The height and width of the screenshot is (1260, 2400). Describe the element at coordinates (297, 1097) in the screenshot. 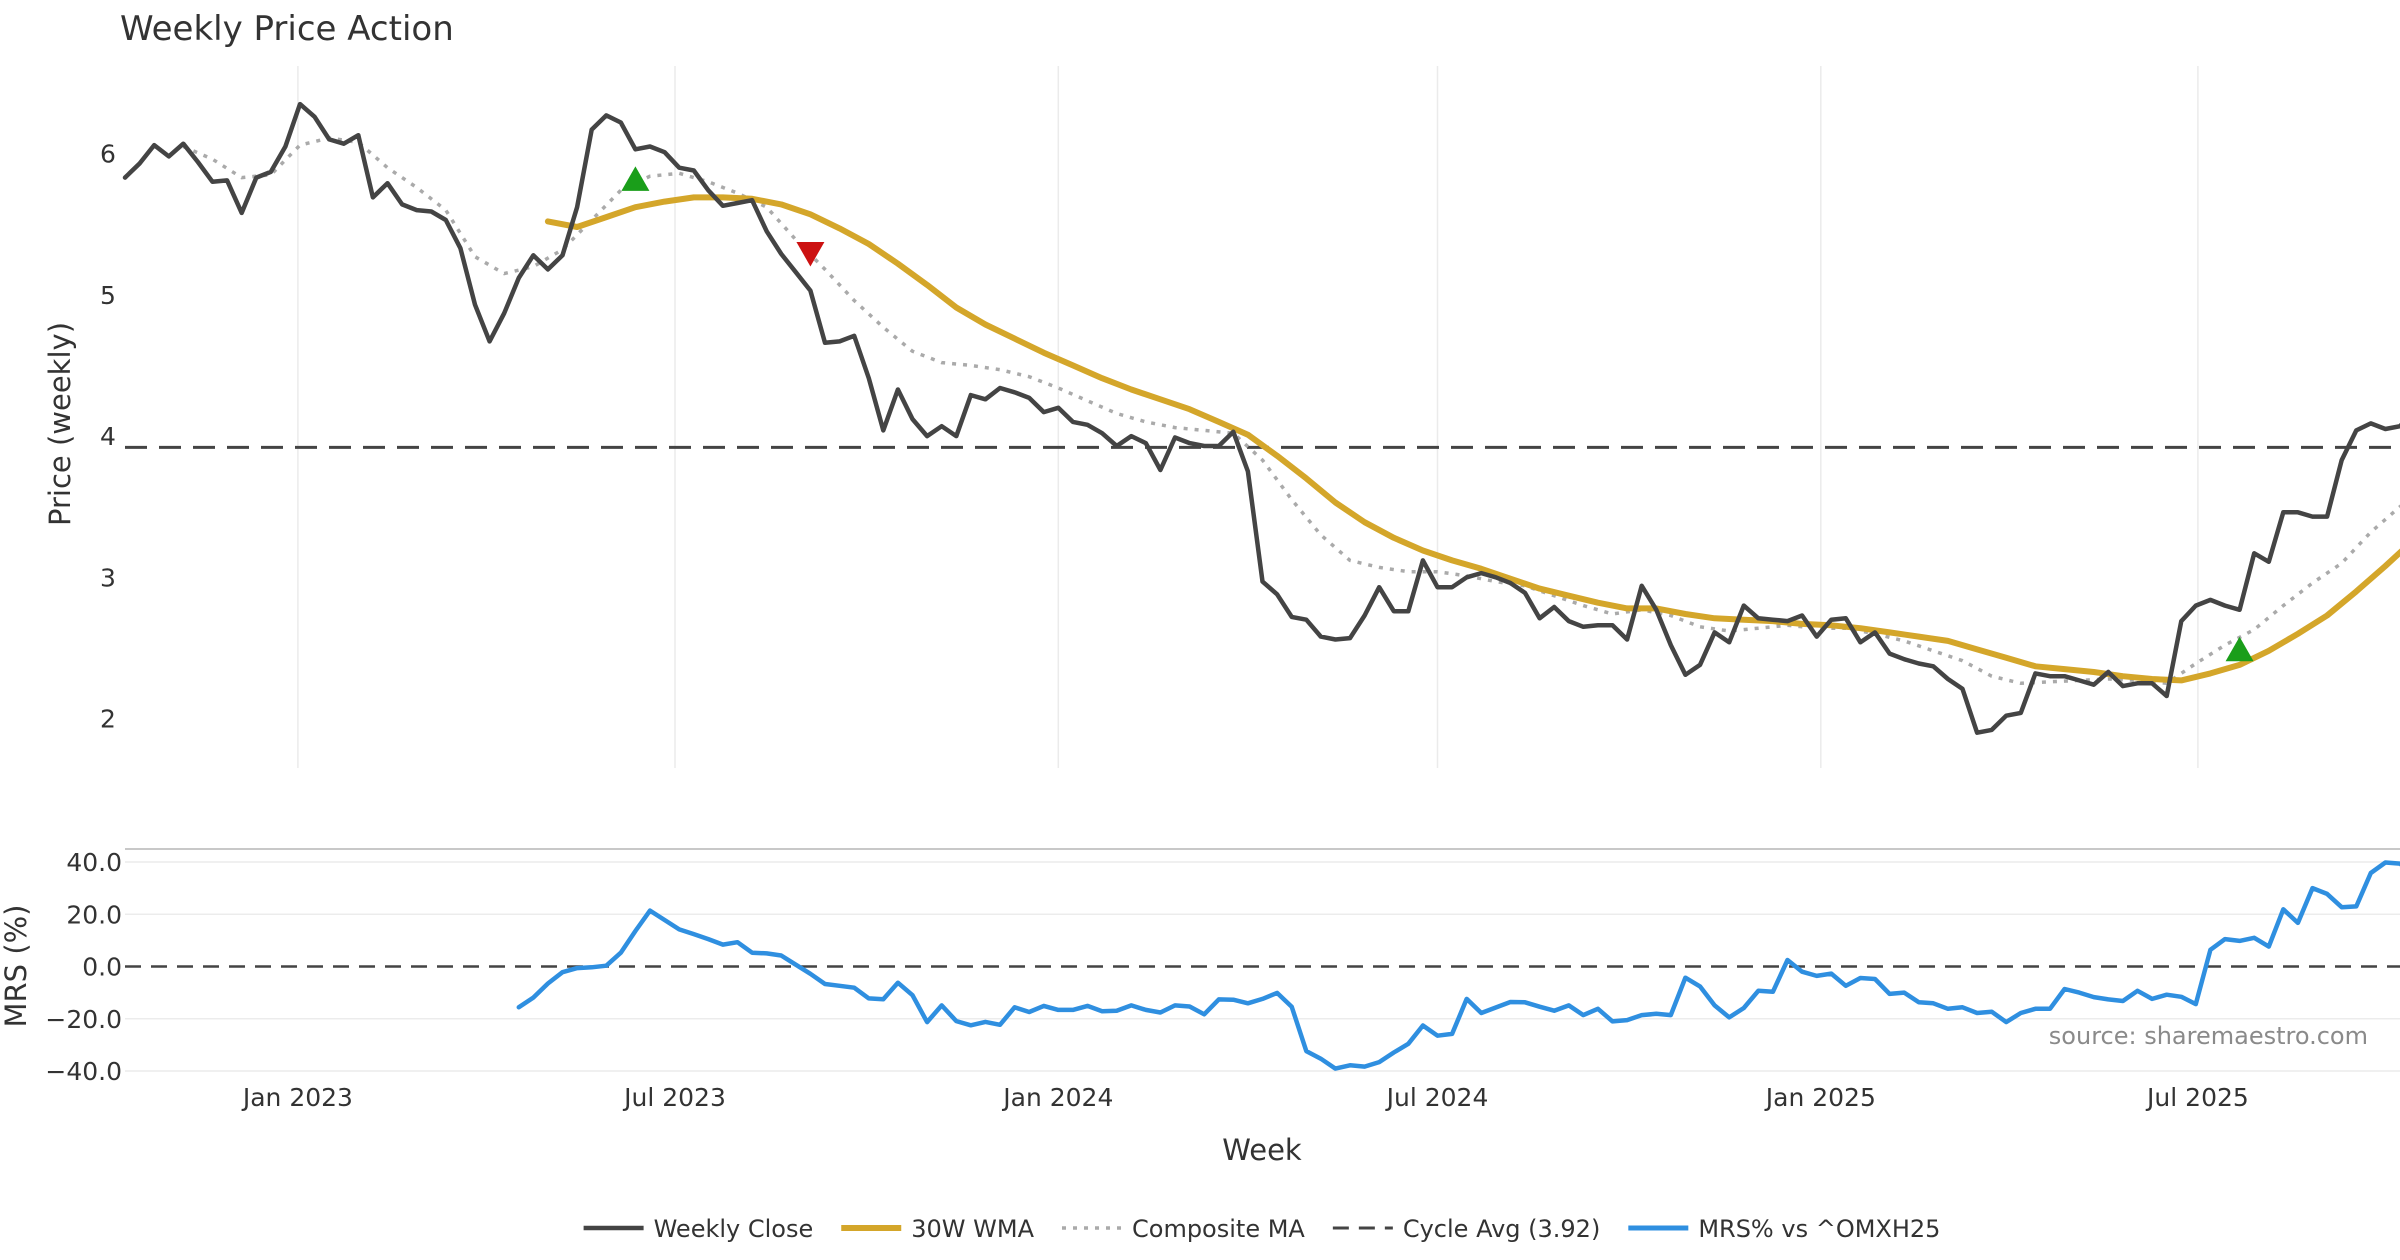

I see `x-tick-label: Jan 2023` at that location.